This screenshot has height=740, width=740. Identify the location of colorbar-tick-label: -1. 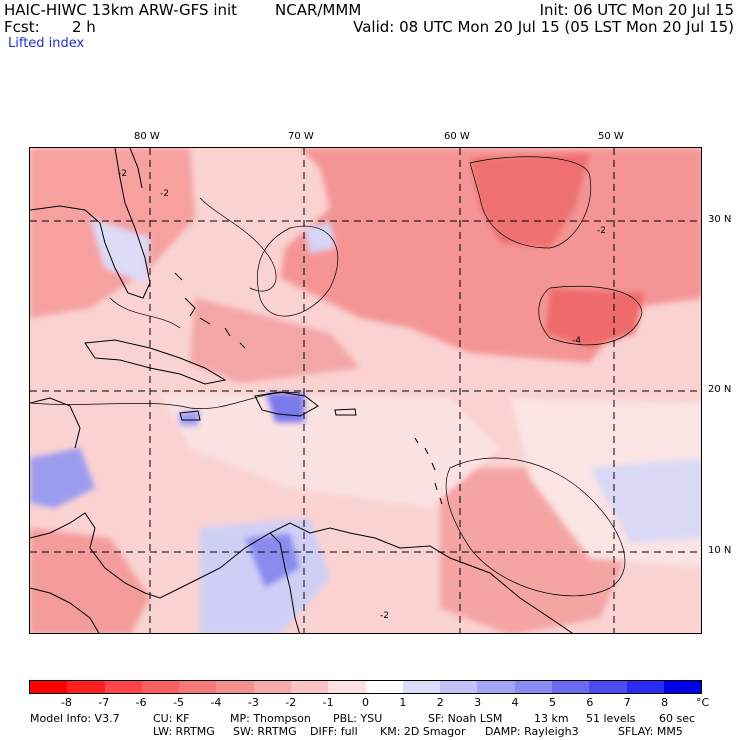
(328, 702).